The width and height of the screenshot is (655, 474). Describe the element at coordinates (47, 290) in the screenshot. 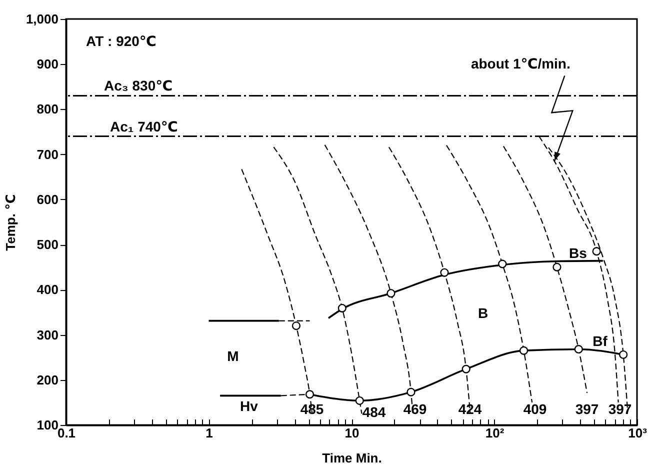

I see `y-tick-label: 400` at that location.